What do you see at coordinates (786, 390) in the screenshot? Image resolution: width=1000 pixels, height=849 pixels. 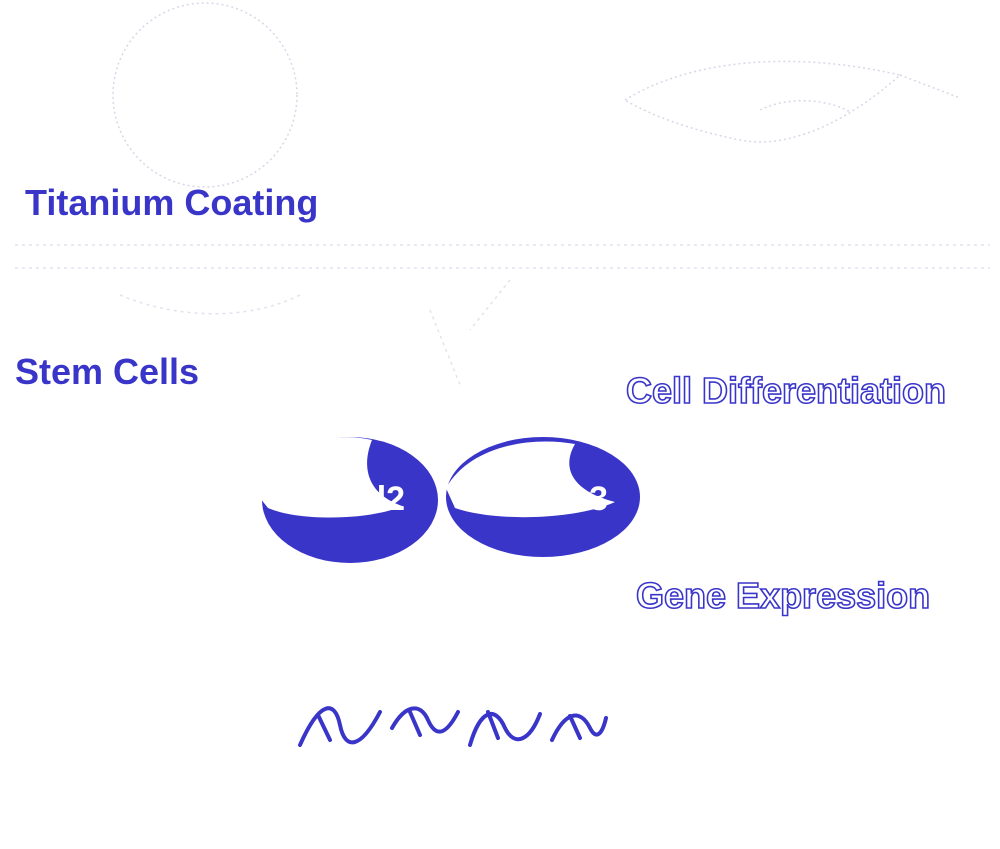 I see `cell-differentiation-label: Cell Differentiation` at bounding box center [786, 390].